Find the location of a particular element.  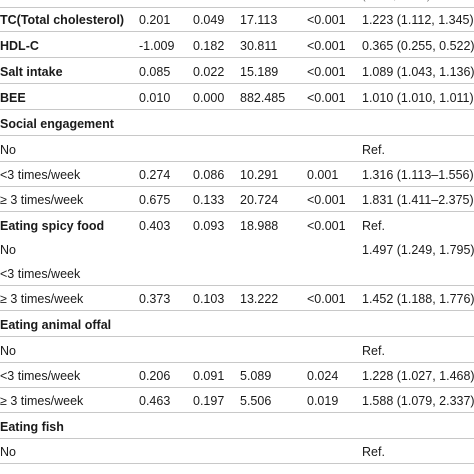

se-value-cell: 0.093 is located at coordinates (209, 226).